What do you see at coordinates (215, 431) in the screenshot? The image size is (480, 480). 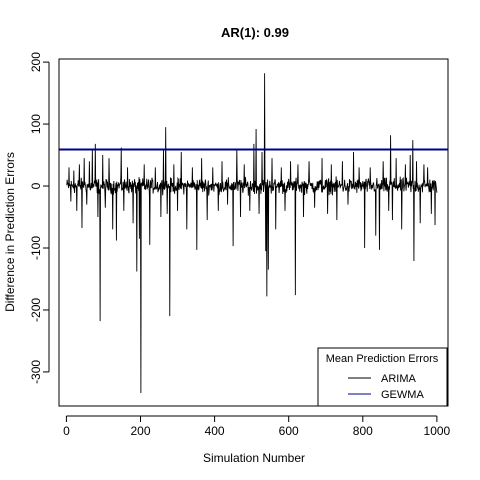 I see `x-tick-label: 400` at bounding box center [215, 431].